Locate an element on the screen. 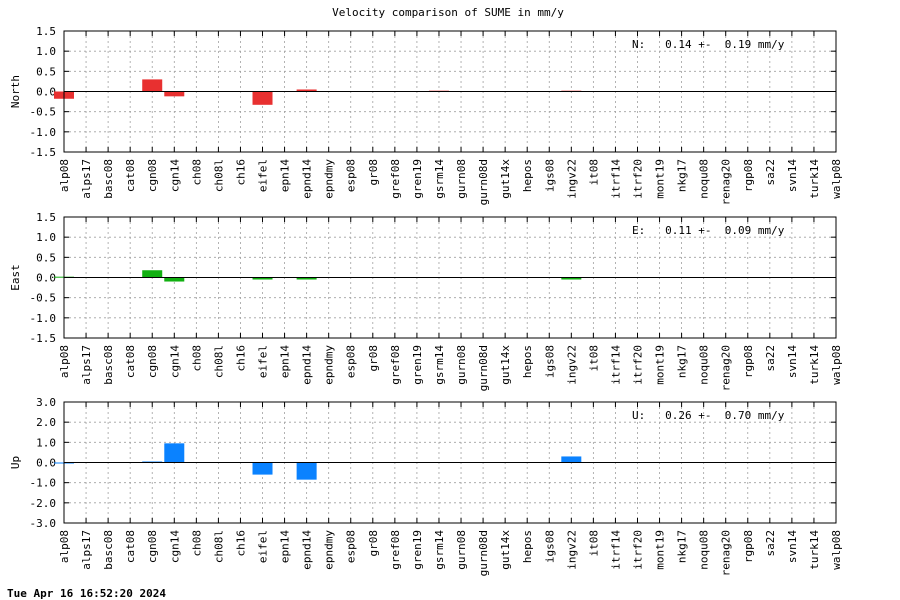 This screenshot has height=600, width=900. x-tick-label: hepos is located at coordinates (527, 361).